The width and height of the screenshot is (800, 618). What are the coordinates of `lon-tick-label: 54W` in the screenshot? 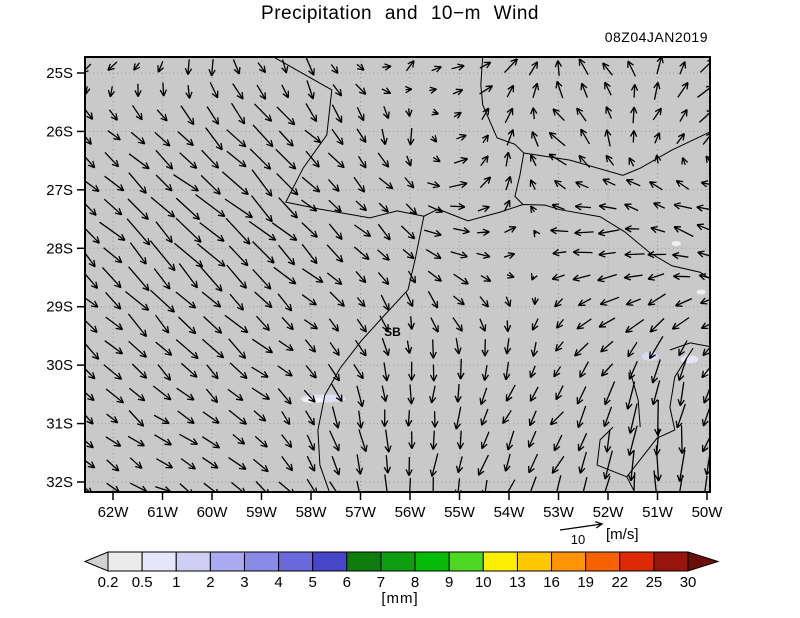 It's located at (510, 512).